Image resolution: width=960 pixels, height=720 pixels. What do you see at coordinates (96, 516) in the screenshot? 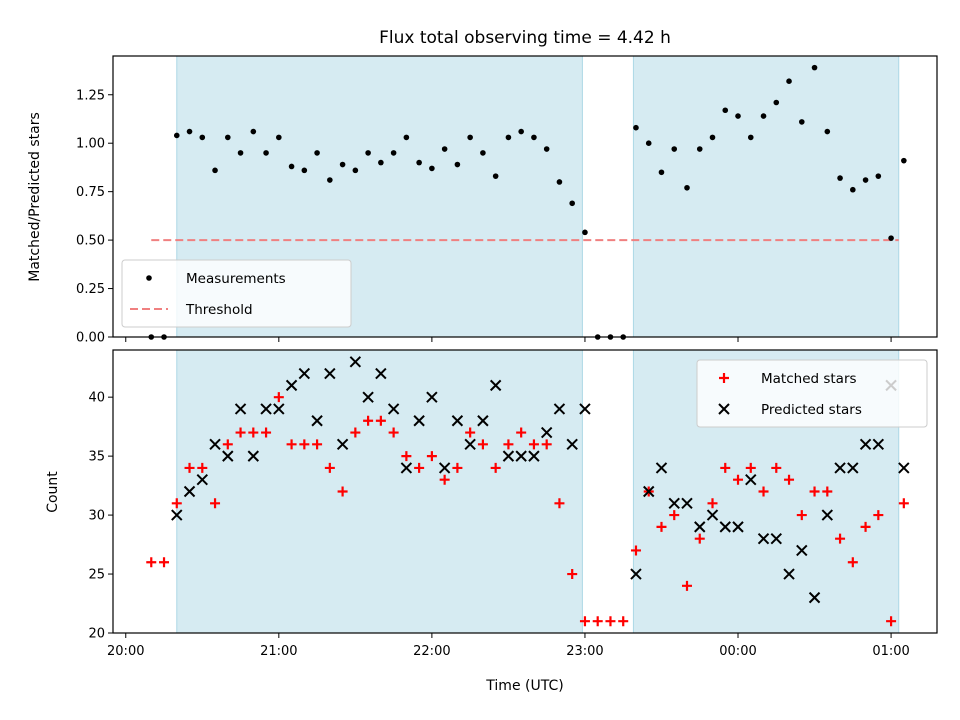
I see `bottom-y-tick-label: 30` at bounding box center [96, 516].